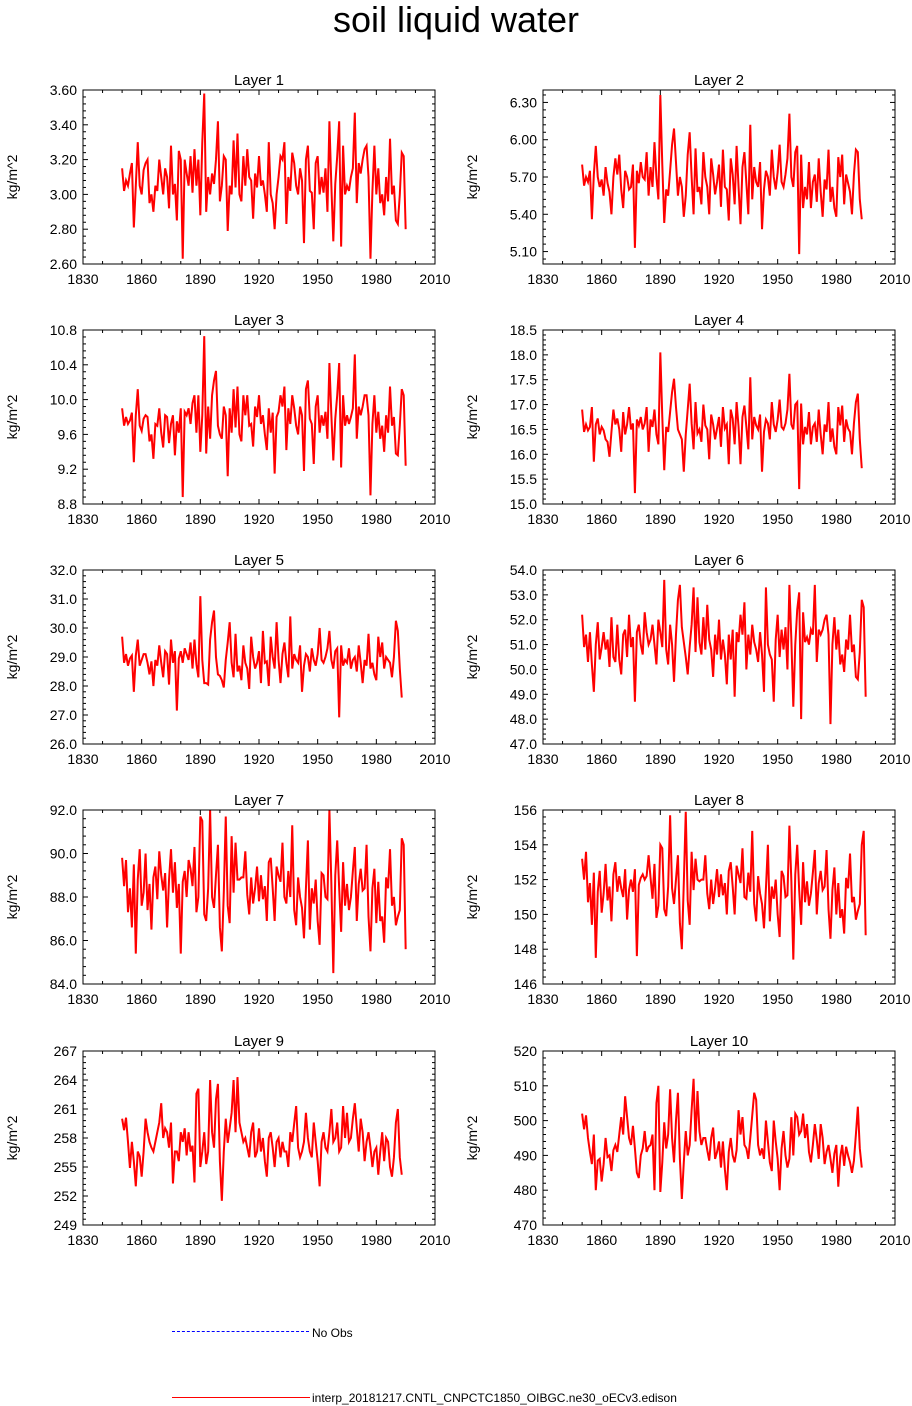 The width and height of the screenshot is (912, 1406). What do you see at coordinates (82, 519) in the screenshot?
I see `panel-3-xtick-label: 1830` at bounding box center [82, 519].